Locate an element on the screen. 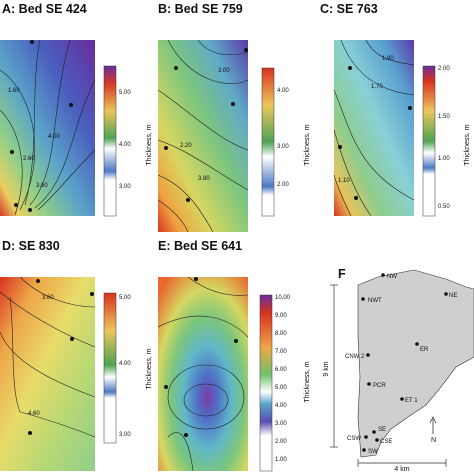 The width and height of the screenshot is (474, 474). field-outline is located at coordinates (415, 363).